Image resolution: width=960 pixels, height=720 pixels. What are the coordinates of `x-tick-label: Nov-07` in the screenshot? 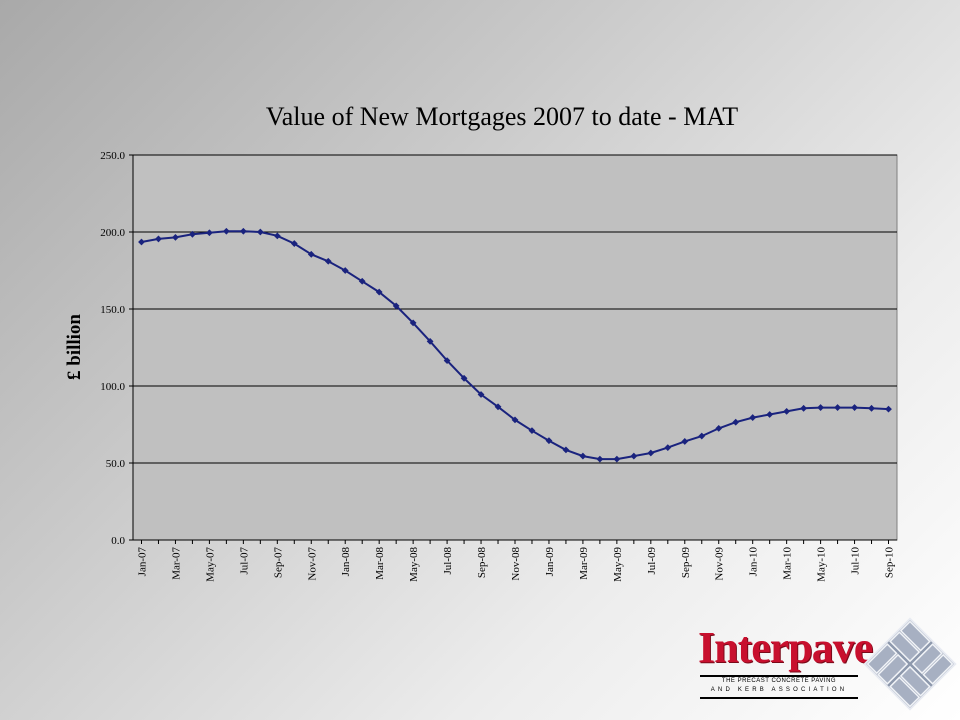 It's located at (312, 564).